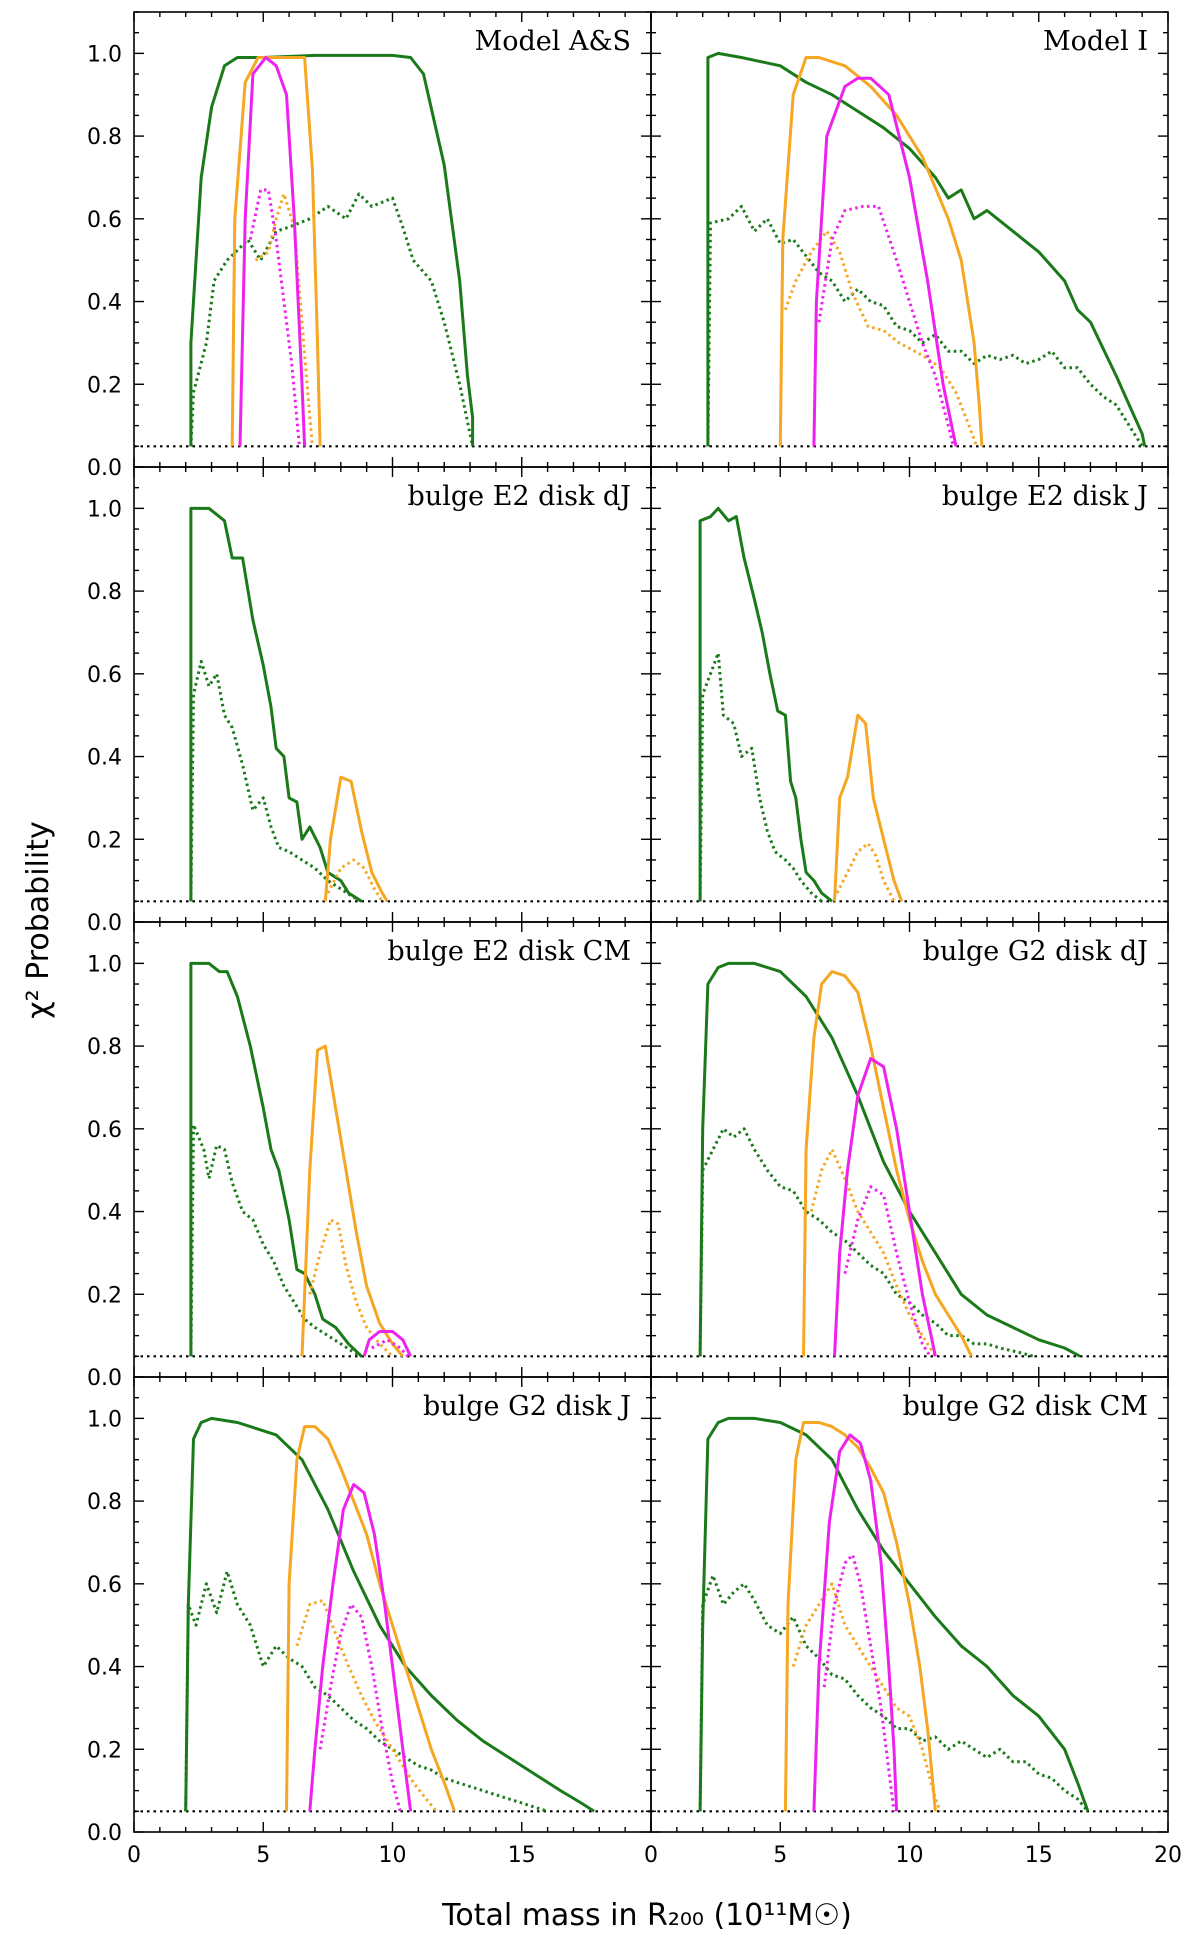  I want to click on panel-title: bulge E2 disk J, so click(1045, 496).